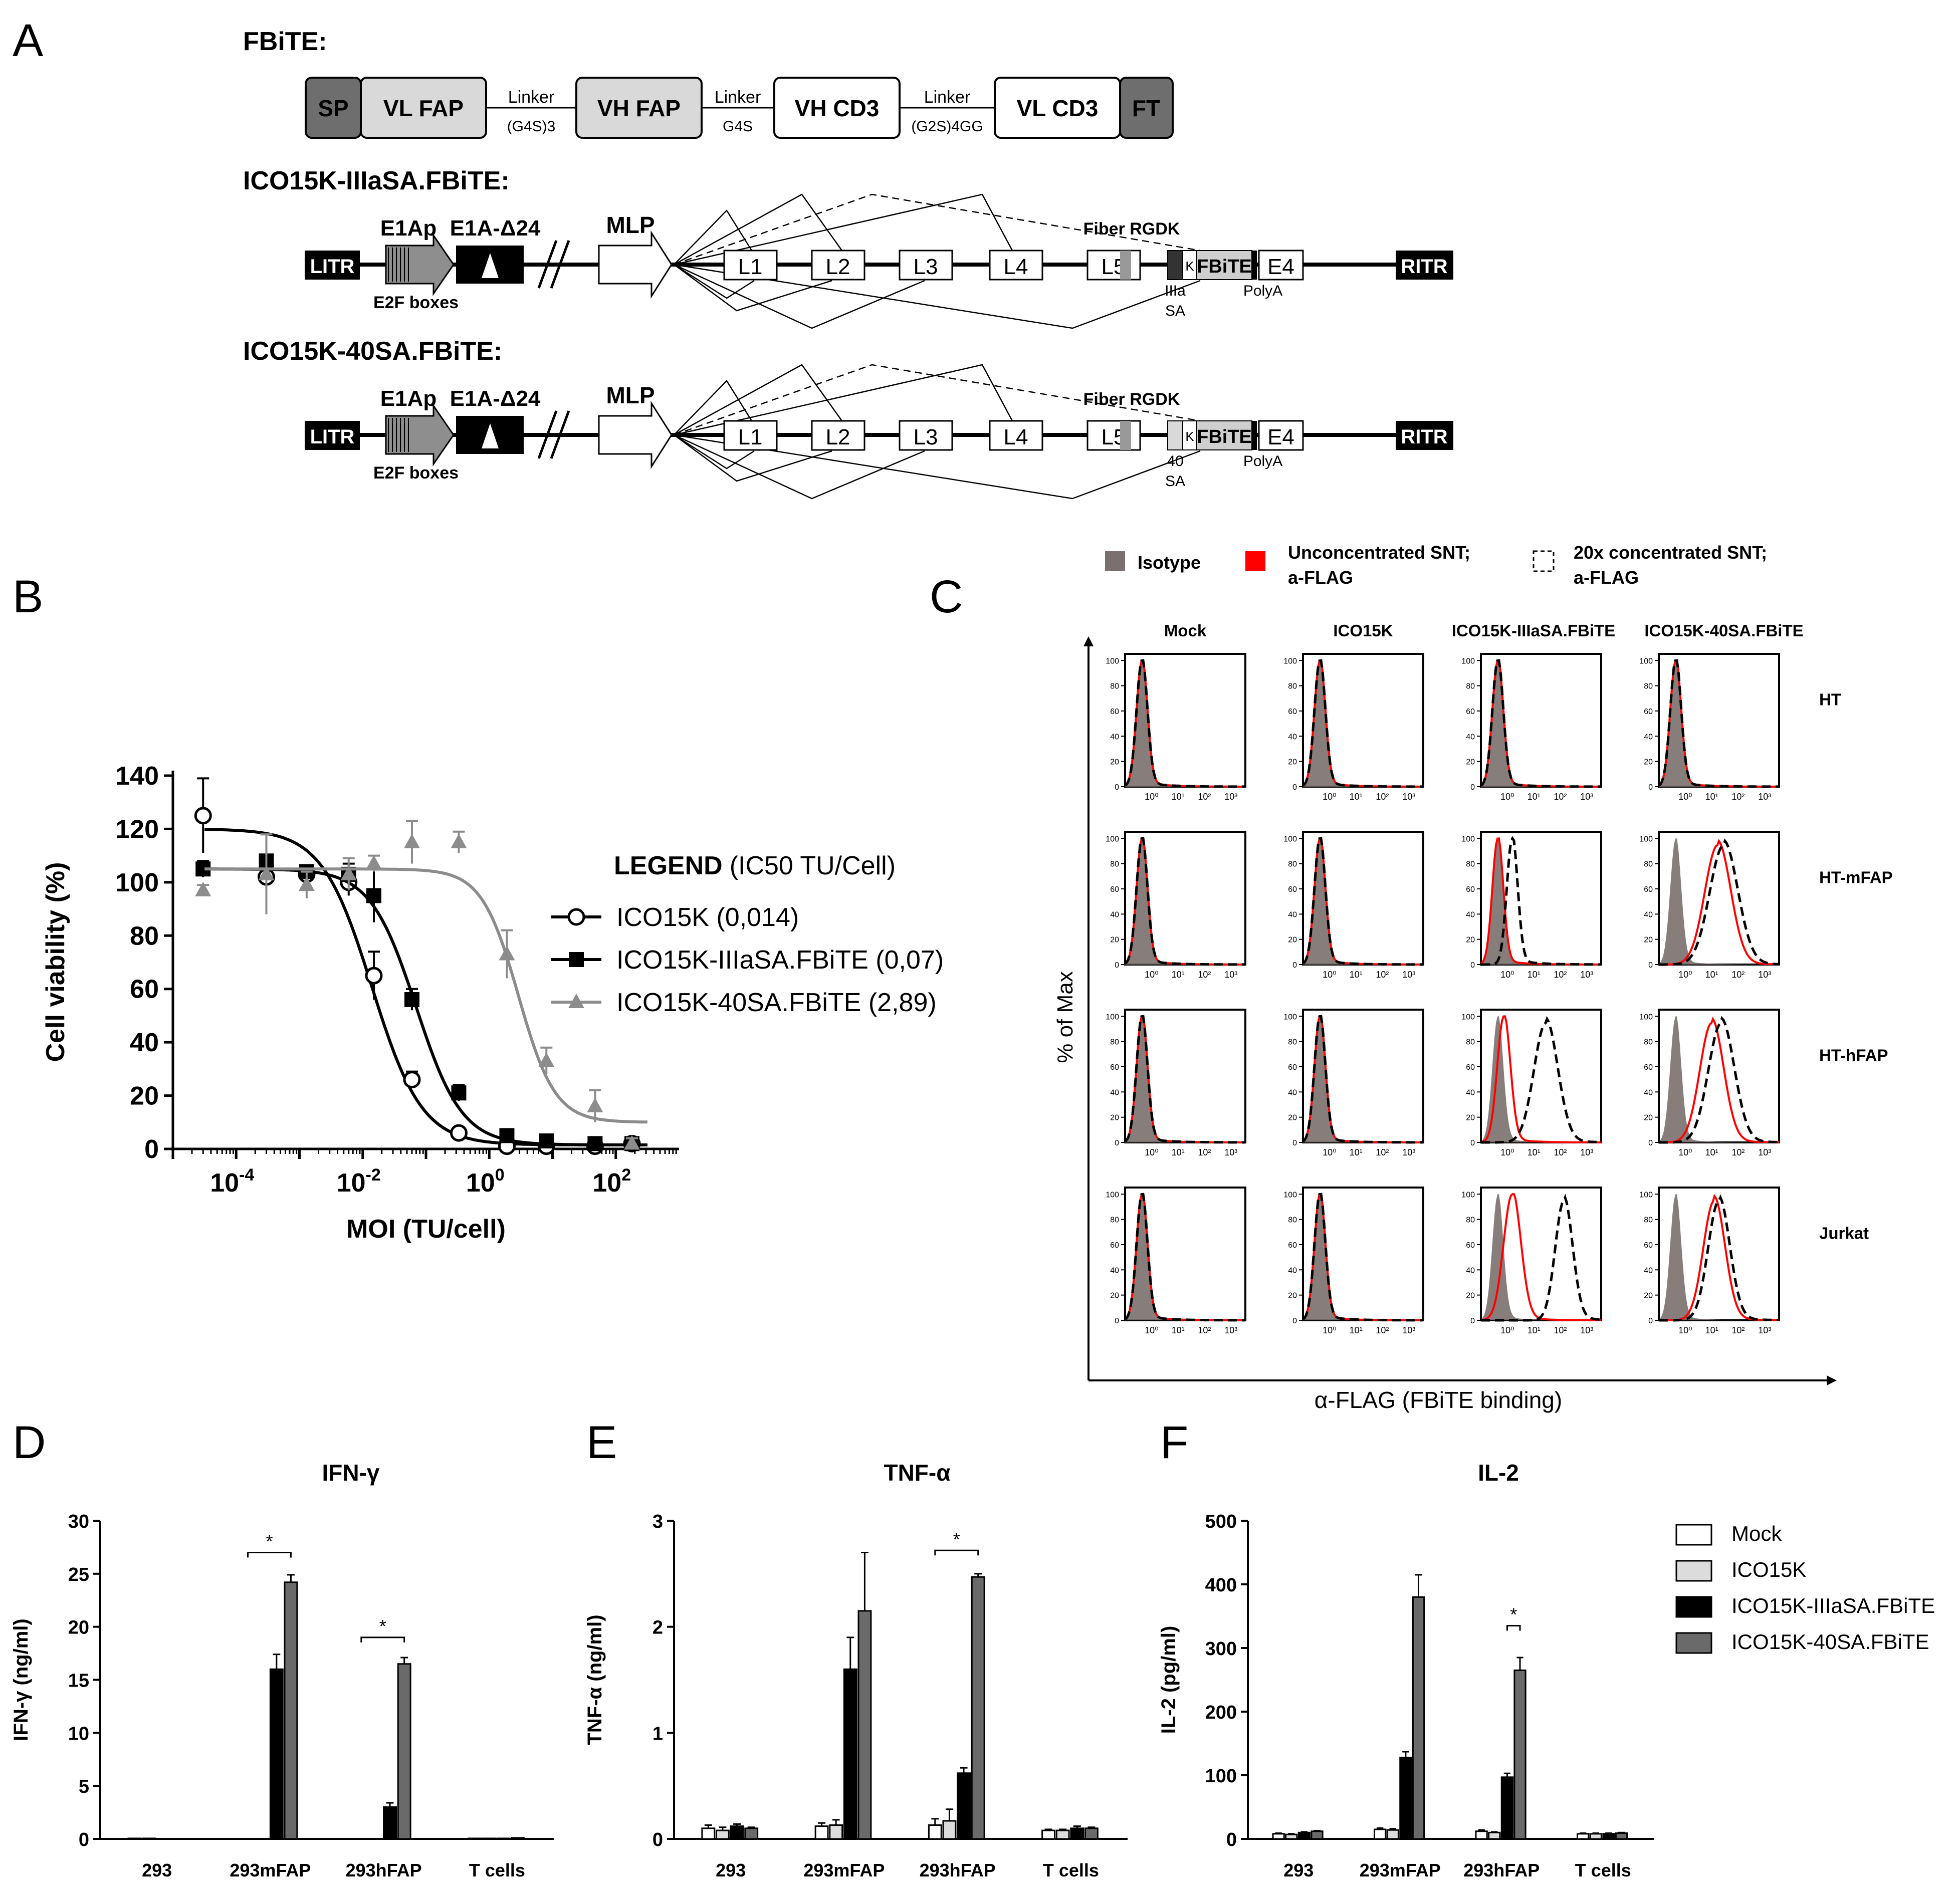  Describe the element at coordinates (1769, 1569) in the screenshot. I see `legend-label: ICO15K` at that location.